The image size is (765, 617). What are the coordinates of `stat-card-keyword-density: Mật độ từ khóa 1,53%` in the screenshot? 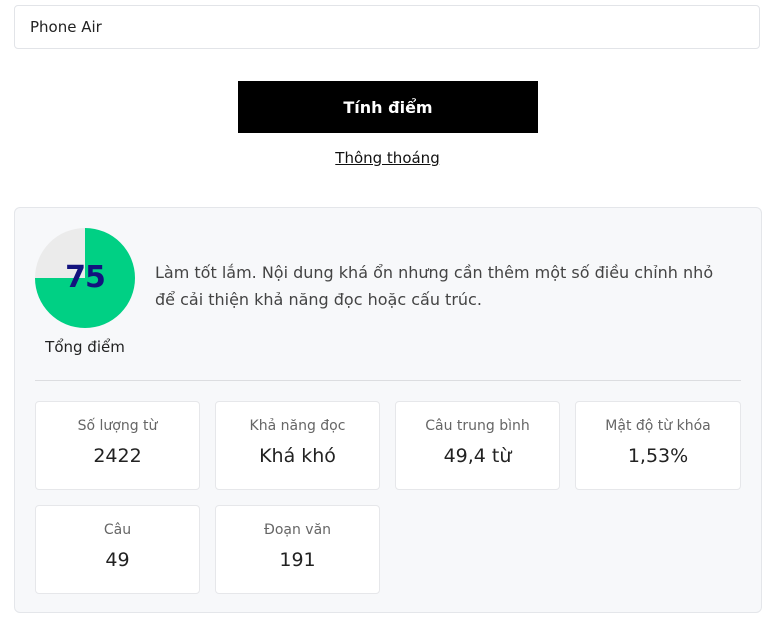 It's located at (658, 445).